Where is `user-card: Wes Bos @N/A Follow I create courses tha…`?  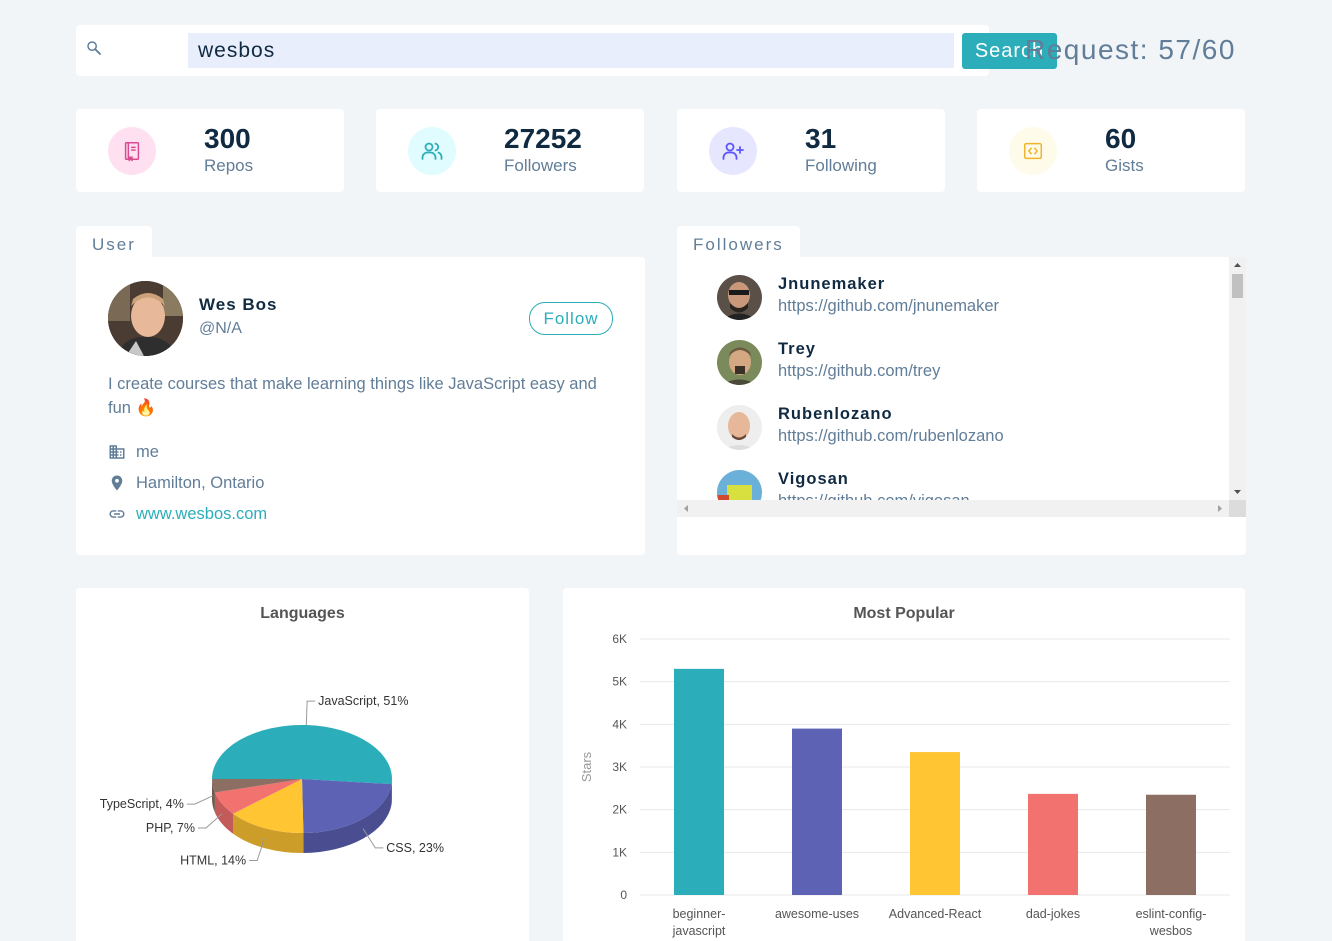 user-card: Wes Bos @N/A Follow I create courses tha… is located at coordinates (360, 406).